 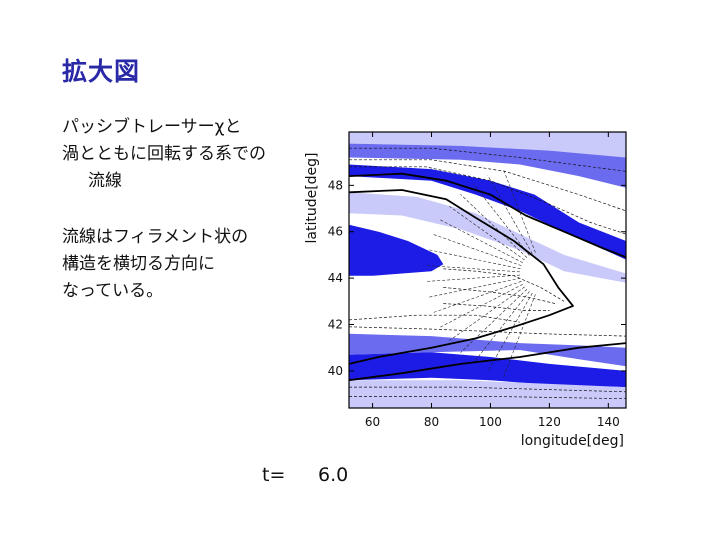 I want to click on description-line: 渦とともに回転する系での, so click(x=164, y=154).